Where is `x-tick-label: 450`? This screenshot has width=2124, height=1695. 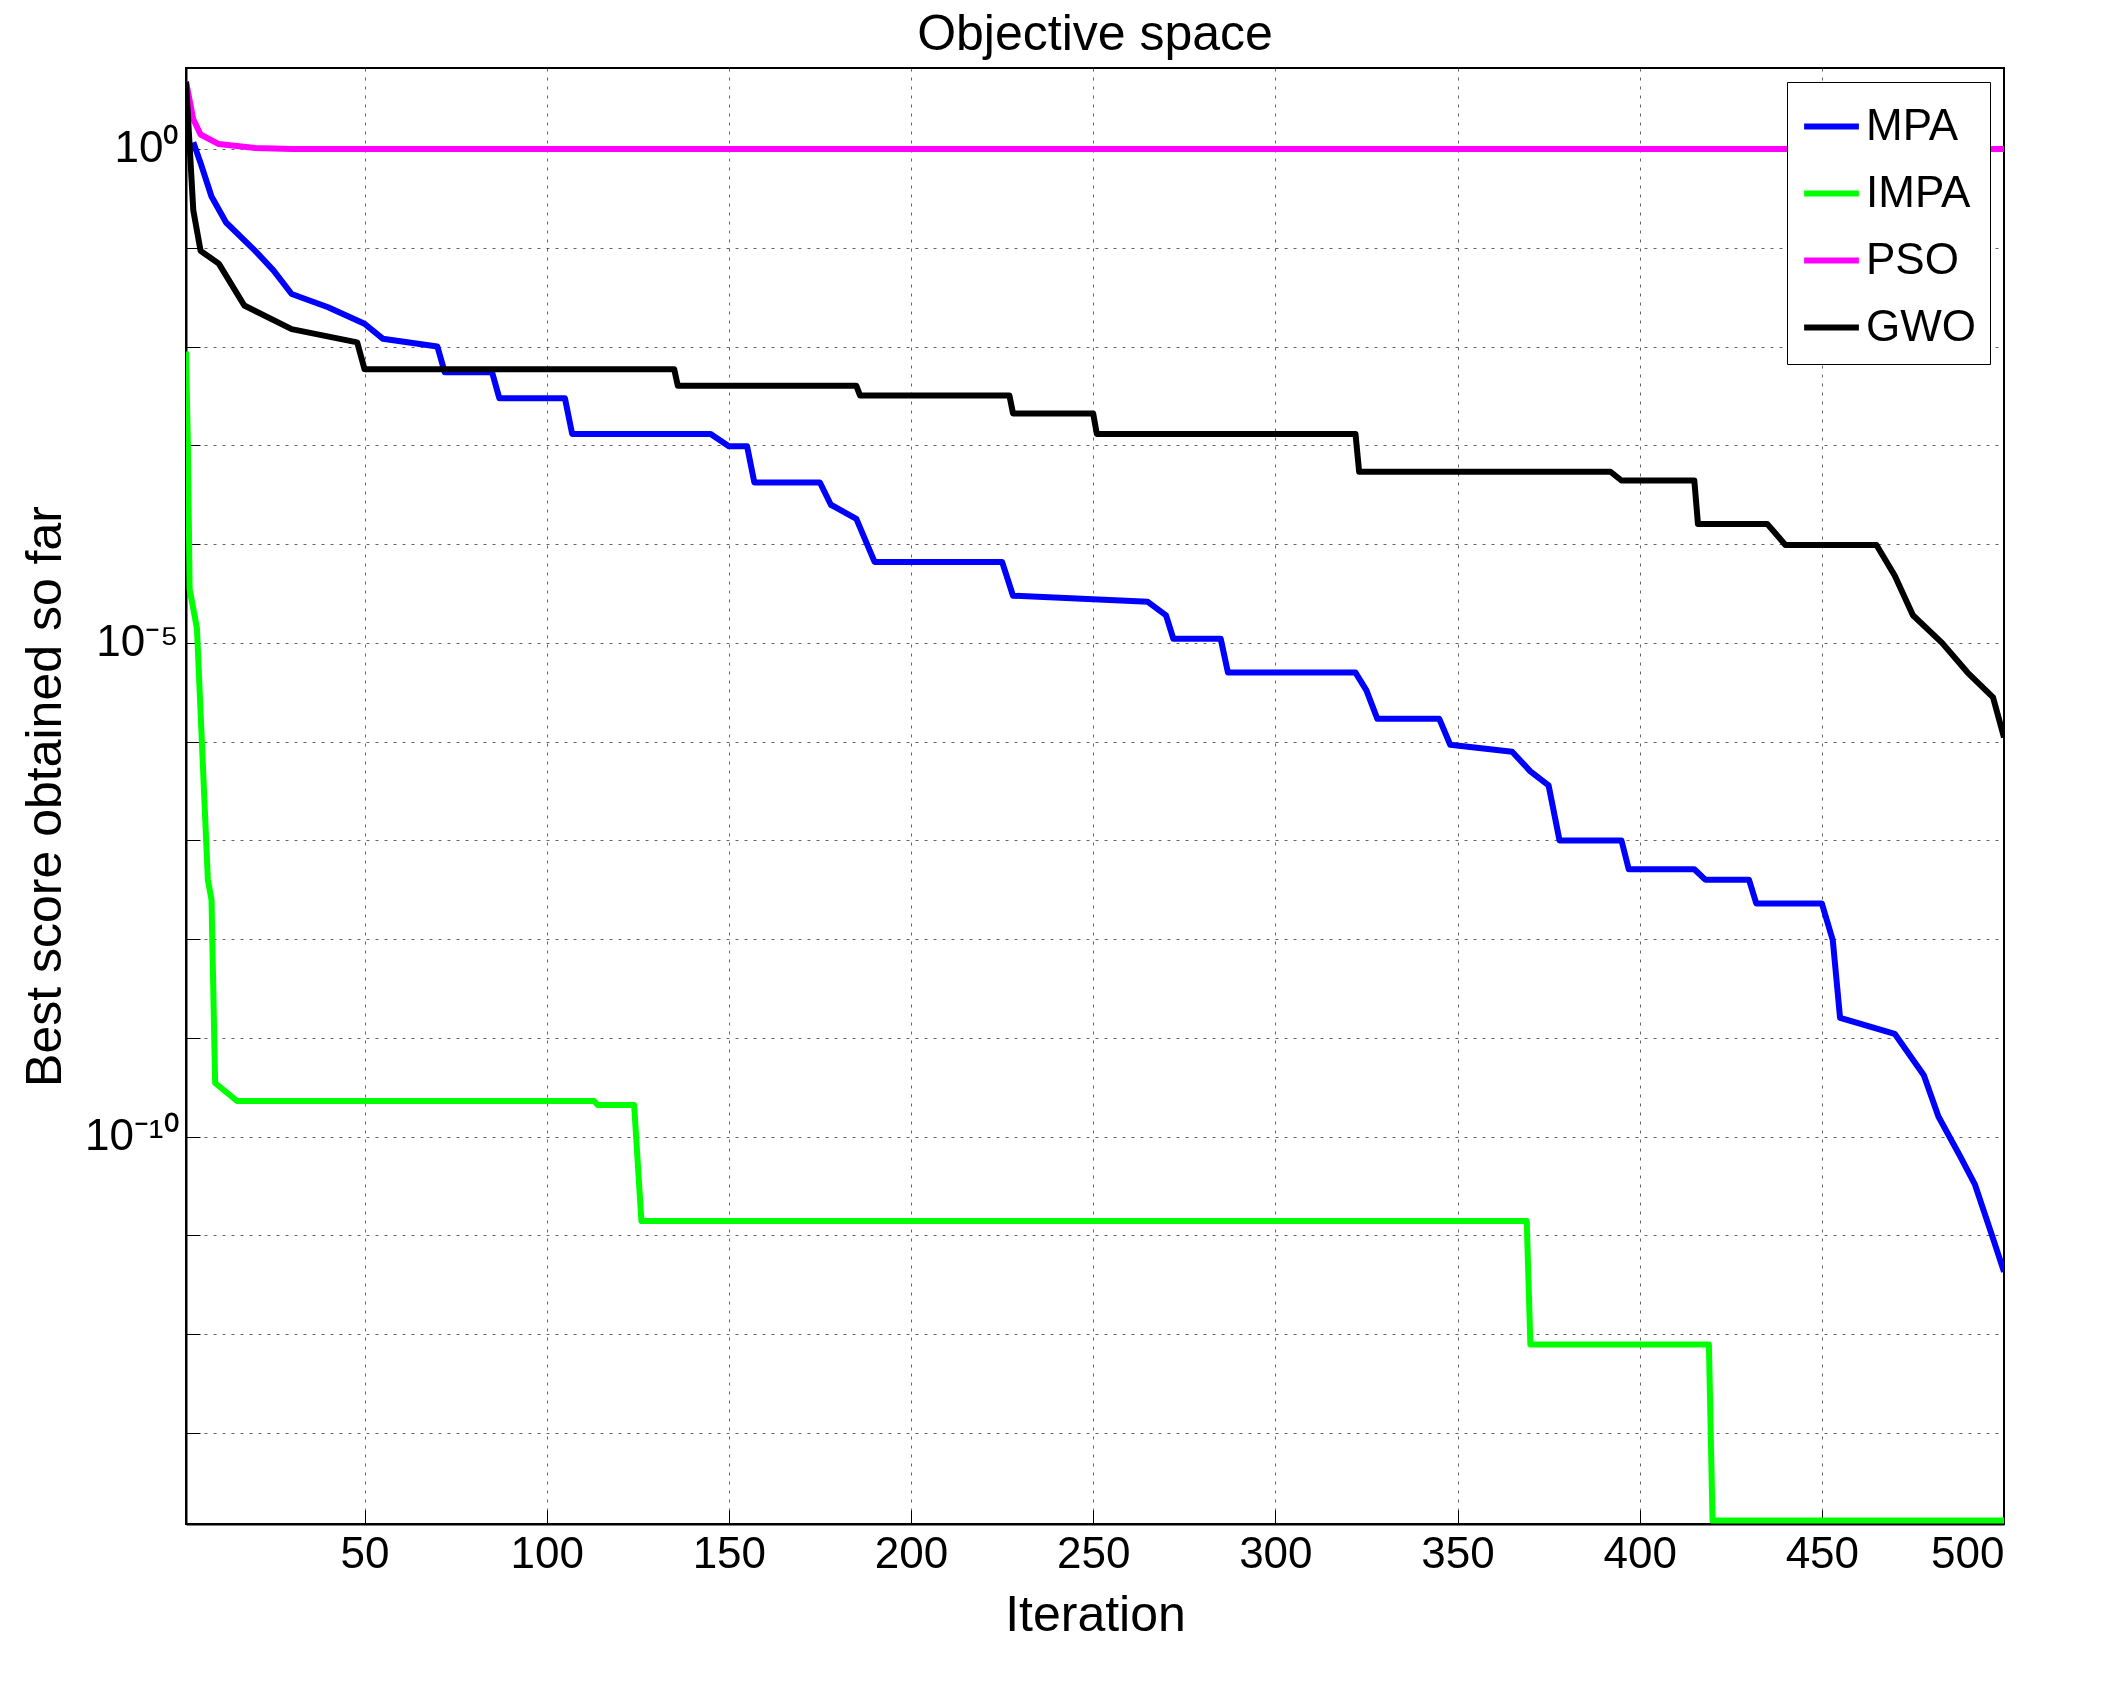
x-tick-label: 450 is located at coordinates (1822, 1552).